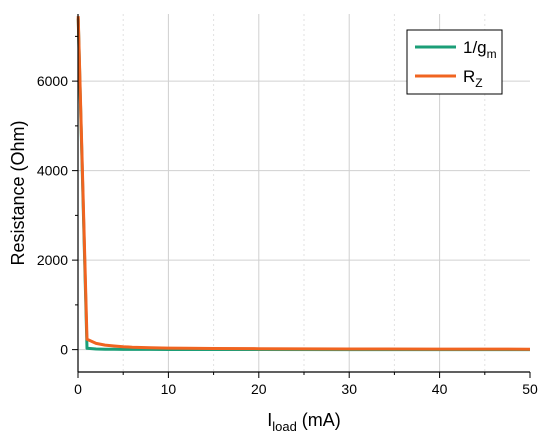  What do you see at coordinates (52, 171) in the screenshot?
I see `y-tick-label: 4000` at bounding box center [52, 171].